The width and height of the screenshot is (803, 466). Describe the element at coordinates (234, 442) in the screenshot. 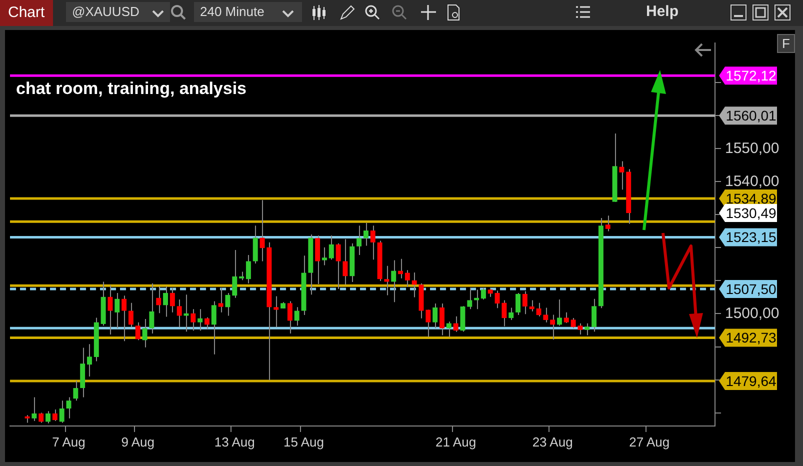

I see `x-tick-label: 13 Aug` at that location.